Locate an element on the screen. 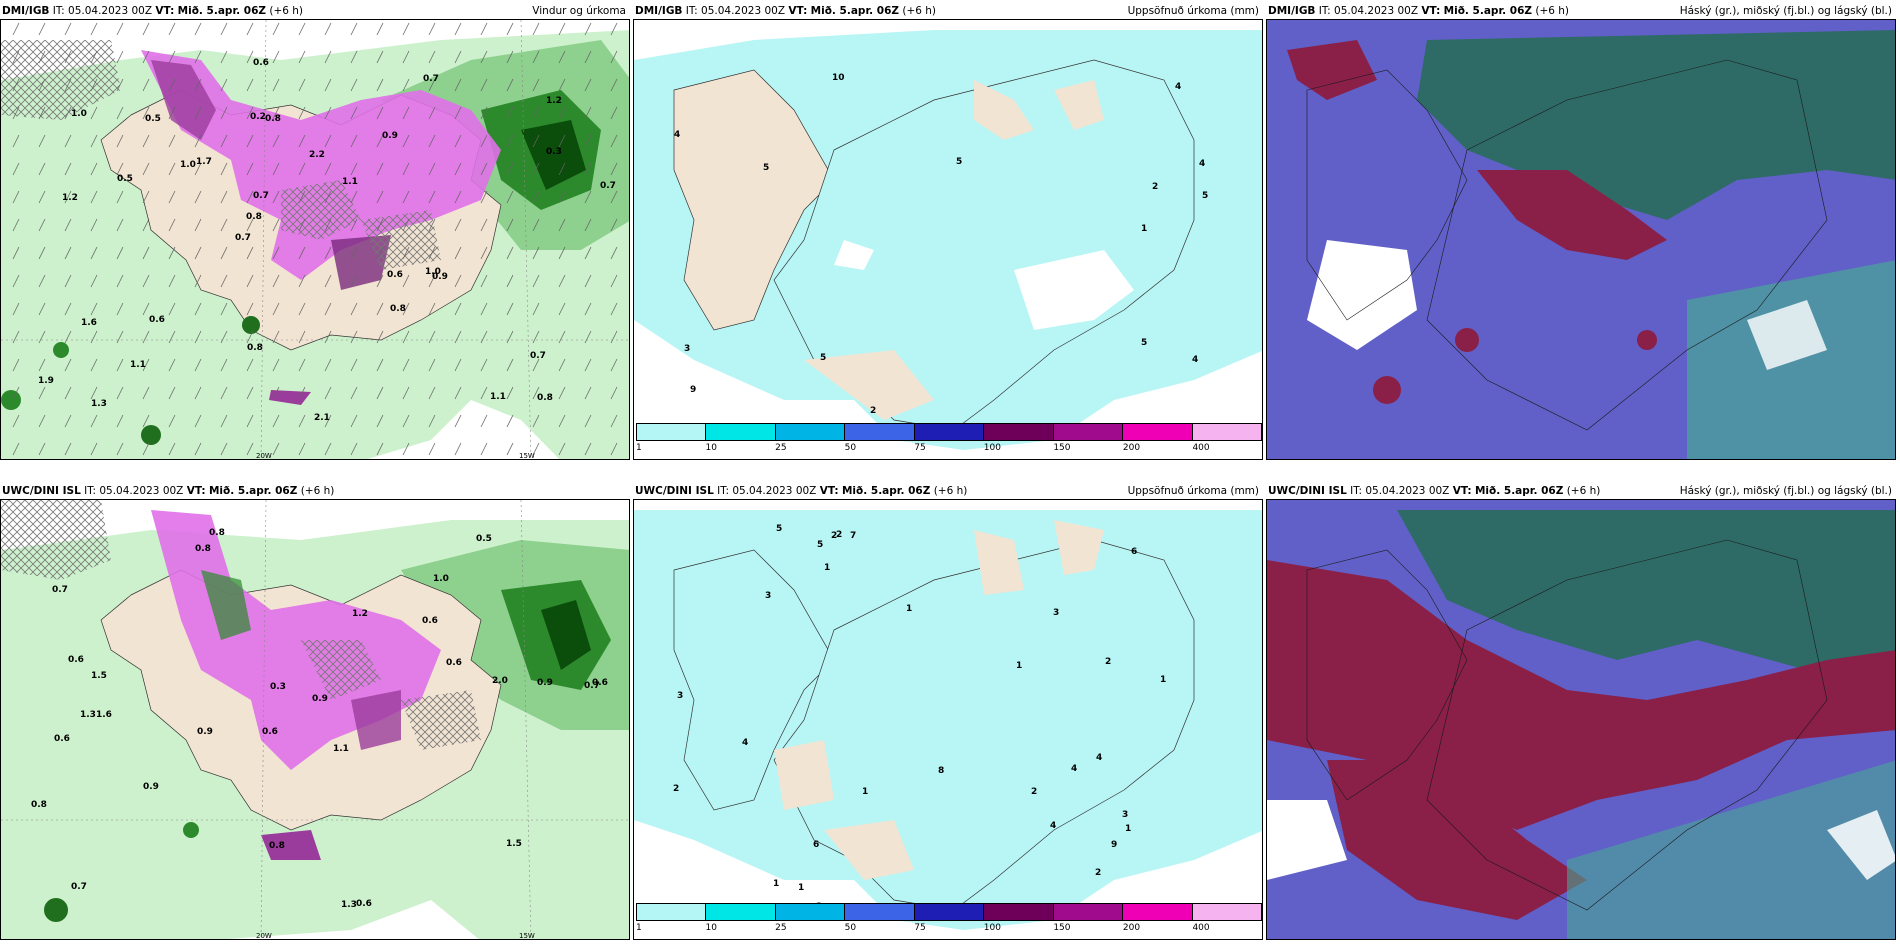  map-value-label: 0.5 is located at coordinates (153, 119).